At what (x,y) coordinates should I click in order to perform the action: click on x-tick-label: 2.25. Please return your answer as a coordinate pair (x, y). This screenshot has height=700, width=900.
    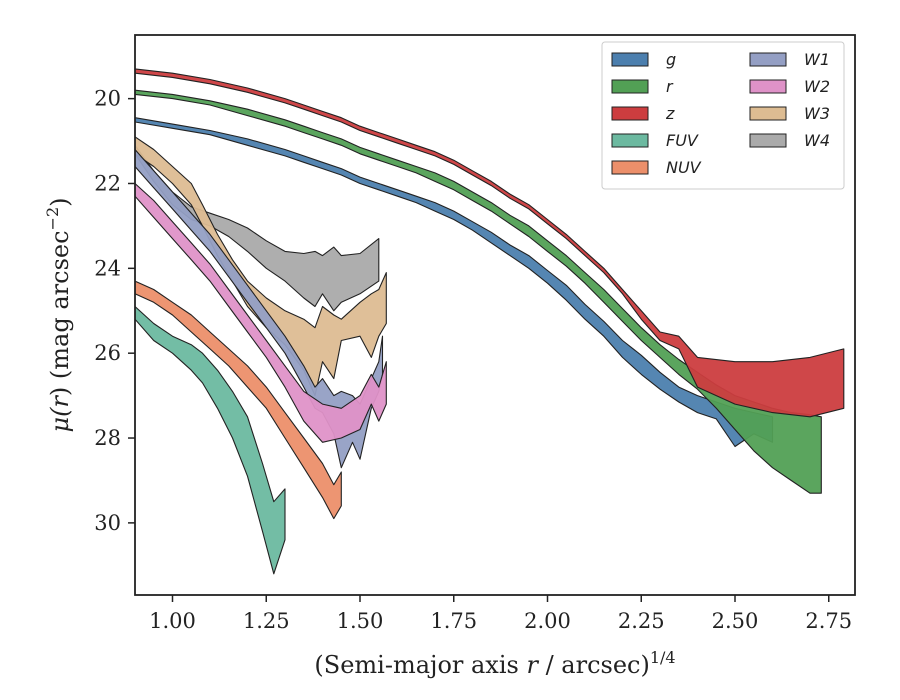
    Looking at the image, I should click on (641, 621).